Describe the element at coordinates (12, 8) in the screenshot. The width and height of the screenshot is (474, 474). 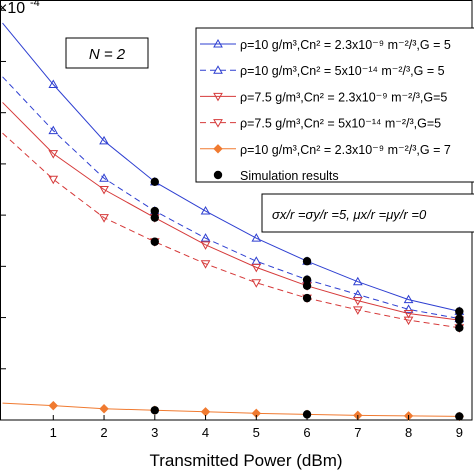
I see `y-exponent-base: ×10` at that location.